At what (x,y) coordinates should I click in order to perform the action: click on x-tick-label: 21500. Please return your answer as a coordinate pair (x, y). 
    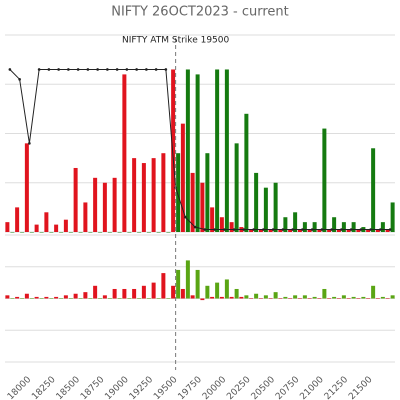
    Looking at the image, I should click on (361, 387).